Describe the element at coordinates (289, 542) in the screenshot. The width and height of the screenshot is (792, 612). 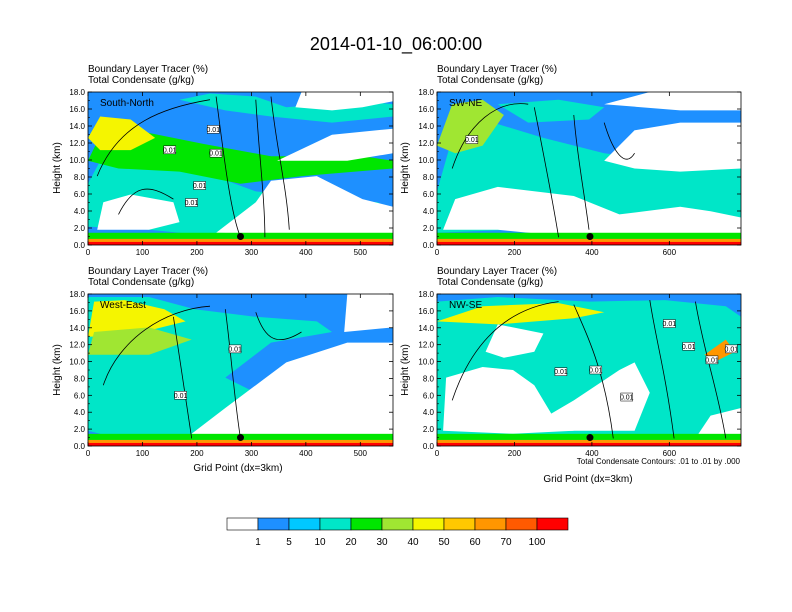
I see `colorbar-label: 5` at that location.